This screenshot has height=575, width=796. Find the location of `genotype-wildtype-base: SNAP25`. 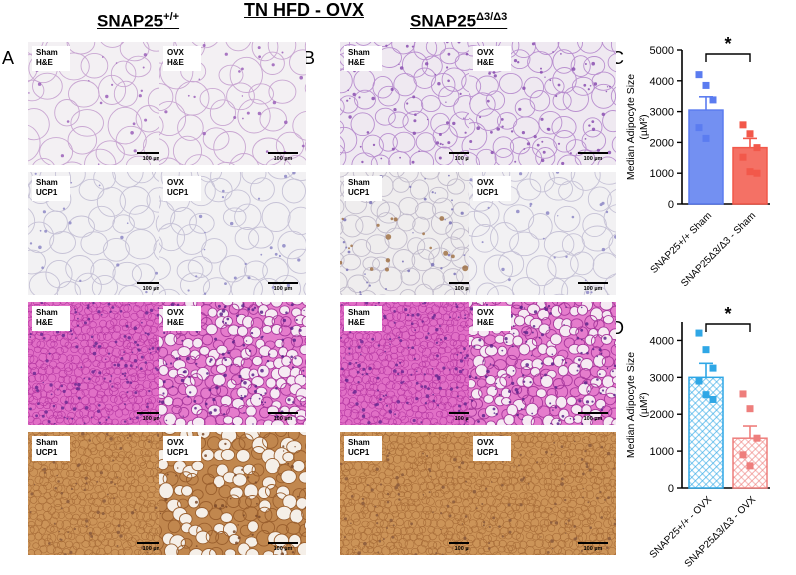

genotype-wildtype-base: SNAP25 is located at coordinates (130, 21).